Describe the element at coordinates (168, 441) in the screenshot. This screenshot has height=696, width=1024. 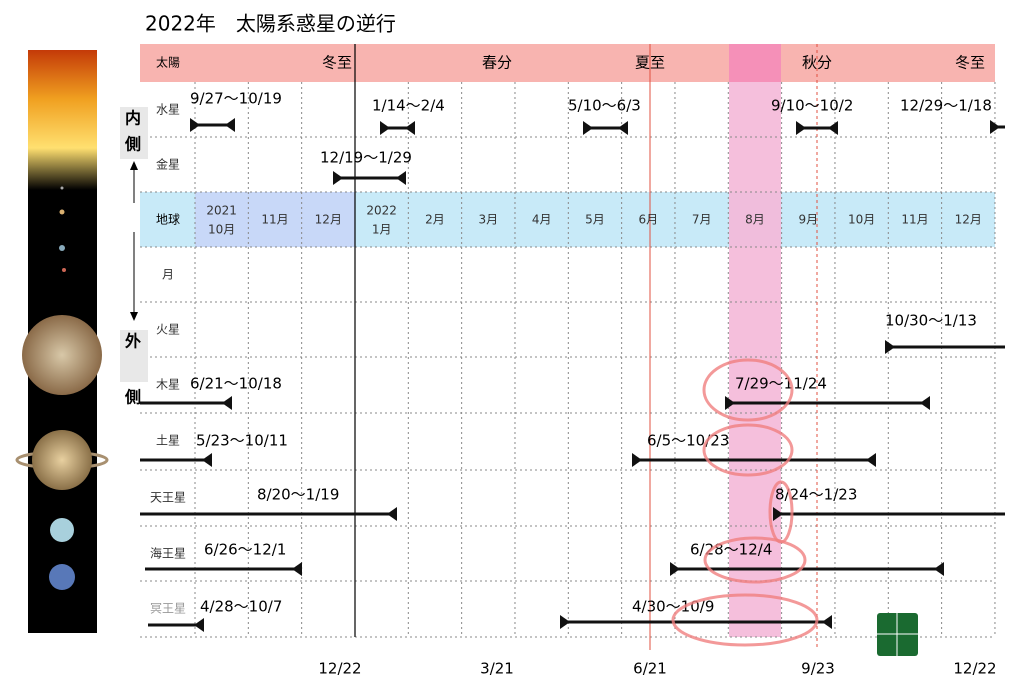
I see `row-label: 土星` at that location.